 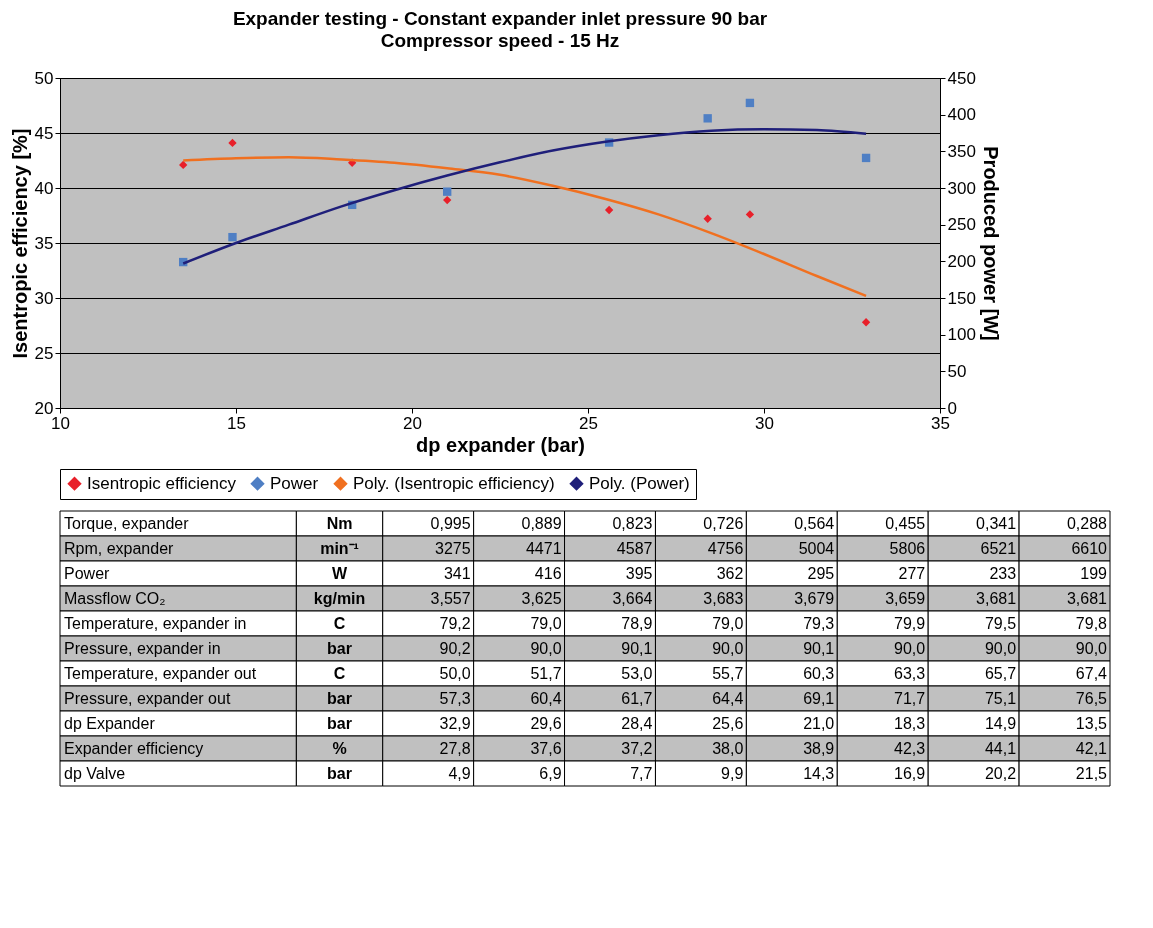 What do you see at coordinates (819, 723) in the screenshot?
I see `data-label: 21,0` at bounding box center [819, 723].